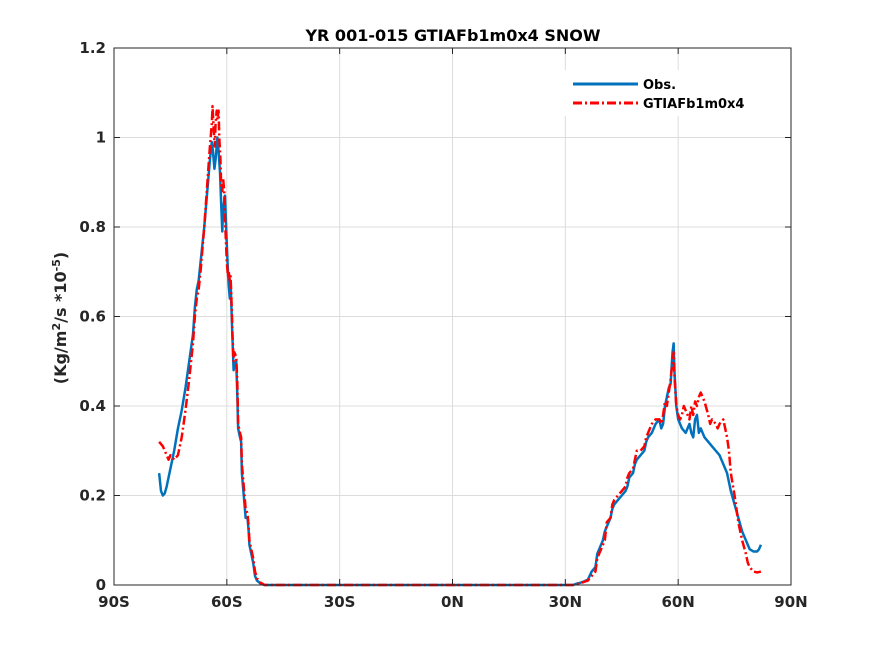 This screenshot has height=656, width=875. What do you see at coordinates (101, 585) in the screenshot?
I see `y-tick-label: 0` at bounding box center [101, 585].